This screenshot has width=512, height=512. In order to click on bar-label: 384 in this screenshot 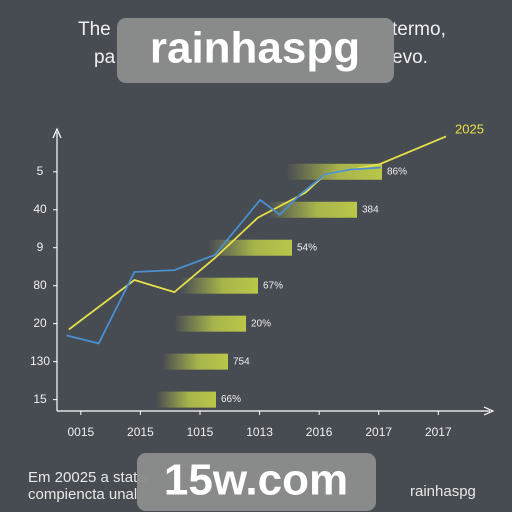, I will do `click(370, 209)`.